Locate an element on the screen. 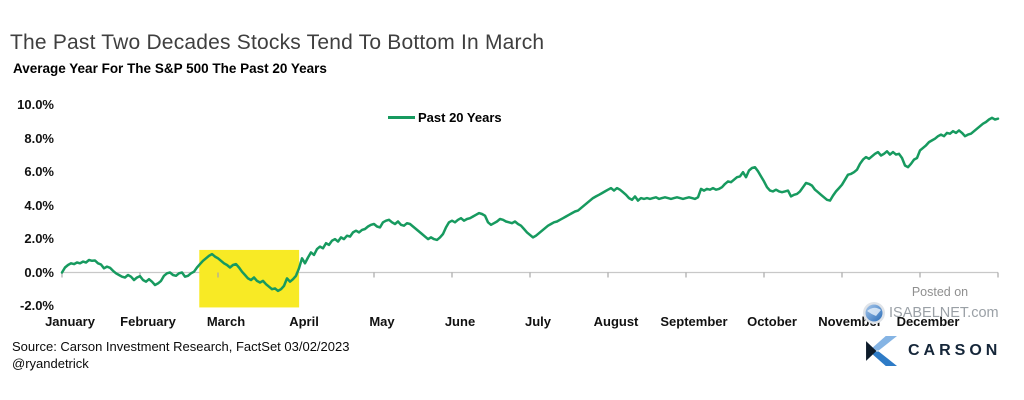 The width and height of the screenshot is (1024, 400). legend-label: Past 20 Years is located at coordinates (460, 117).